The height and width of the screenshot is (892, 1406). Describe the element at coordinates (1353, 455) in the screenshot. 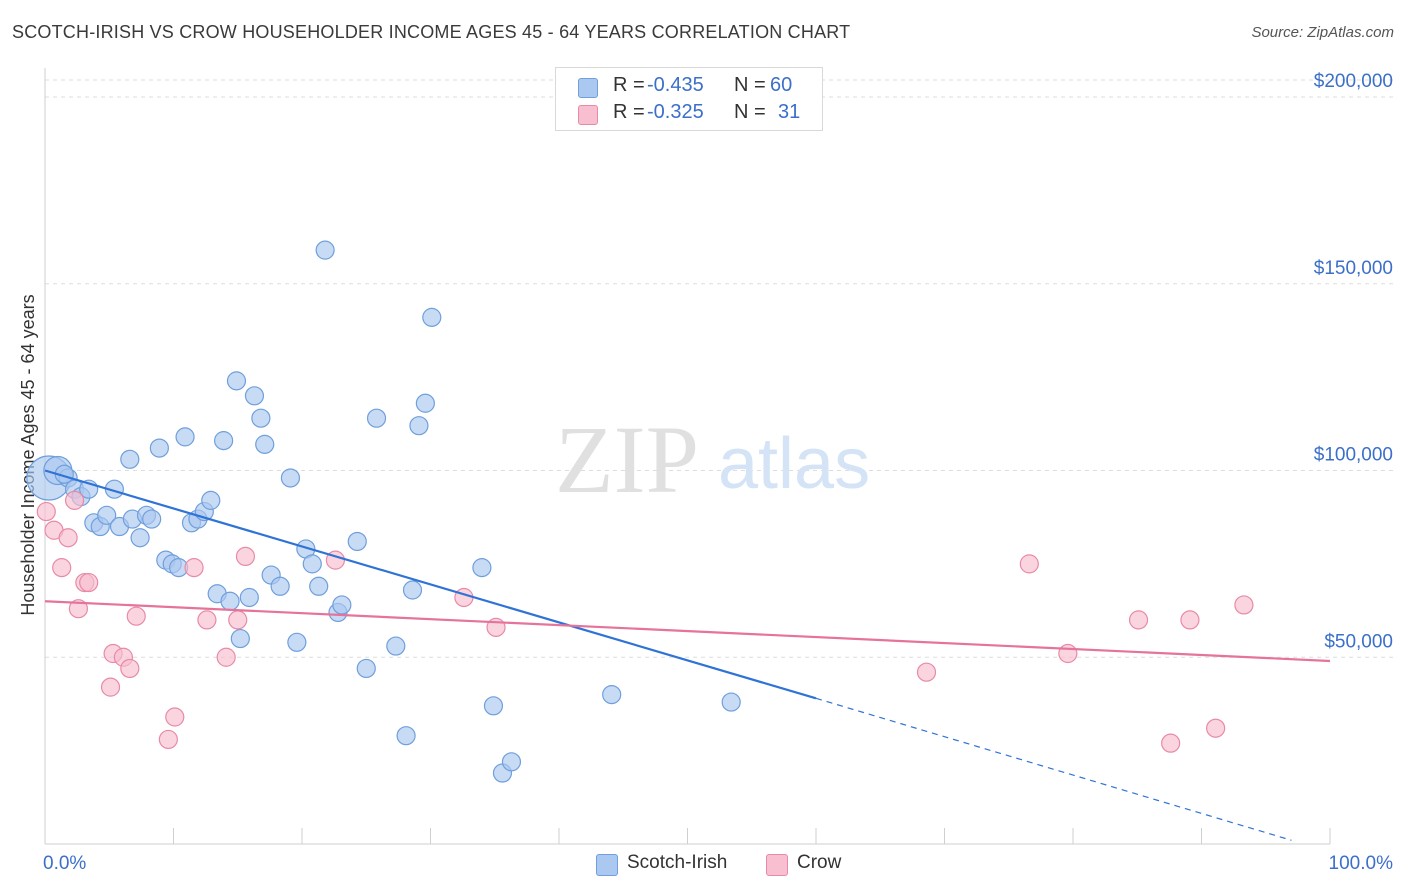

I see `y-tick-label: $100,000` at that location.